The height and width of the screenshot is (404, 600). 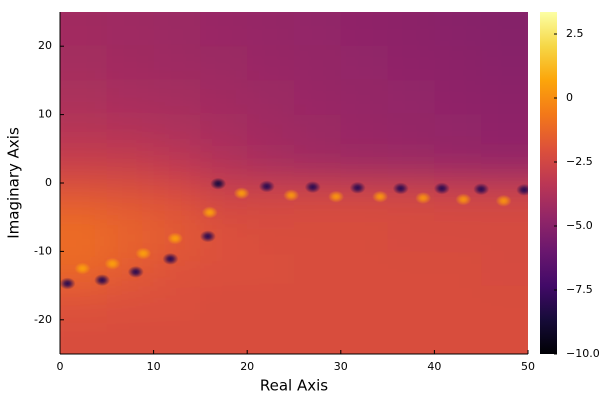 What do you see at coordinates (43, 319) in the screenshot?
I see `y-tick-label: -20` at bounding box center [43, 319].